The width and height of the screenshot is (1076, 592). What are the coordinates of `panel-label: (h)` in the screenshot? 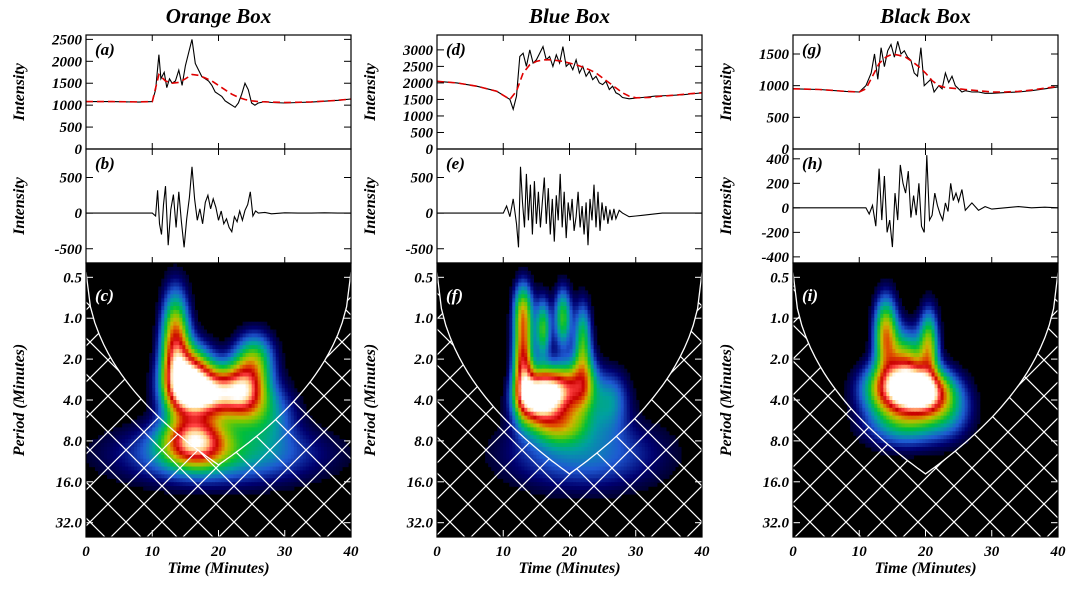 It's located at (812, 163).